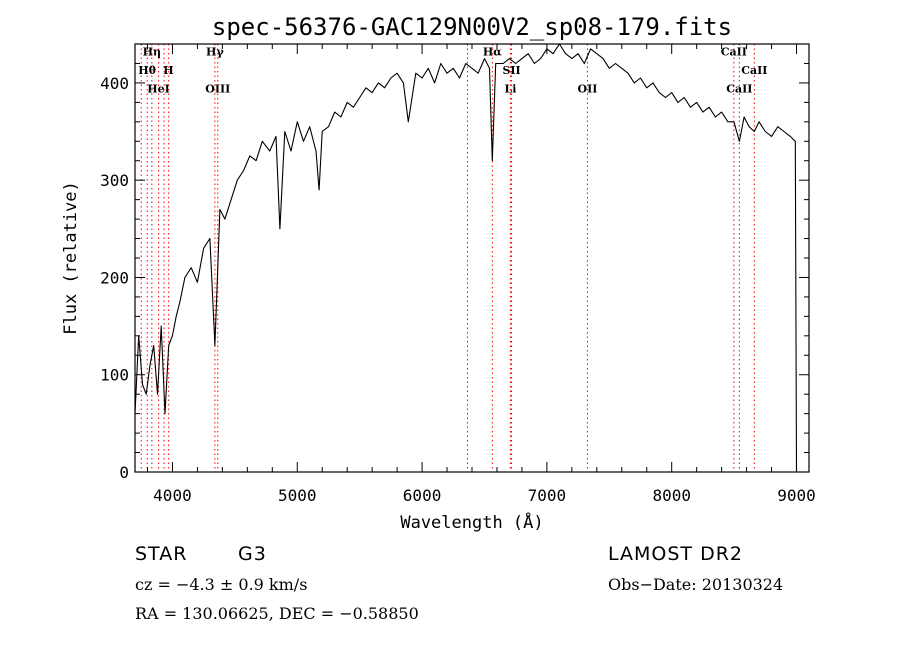  I want to click on line-annotation: H, so click(168, 70).